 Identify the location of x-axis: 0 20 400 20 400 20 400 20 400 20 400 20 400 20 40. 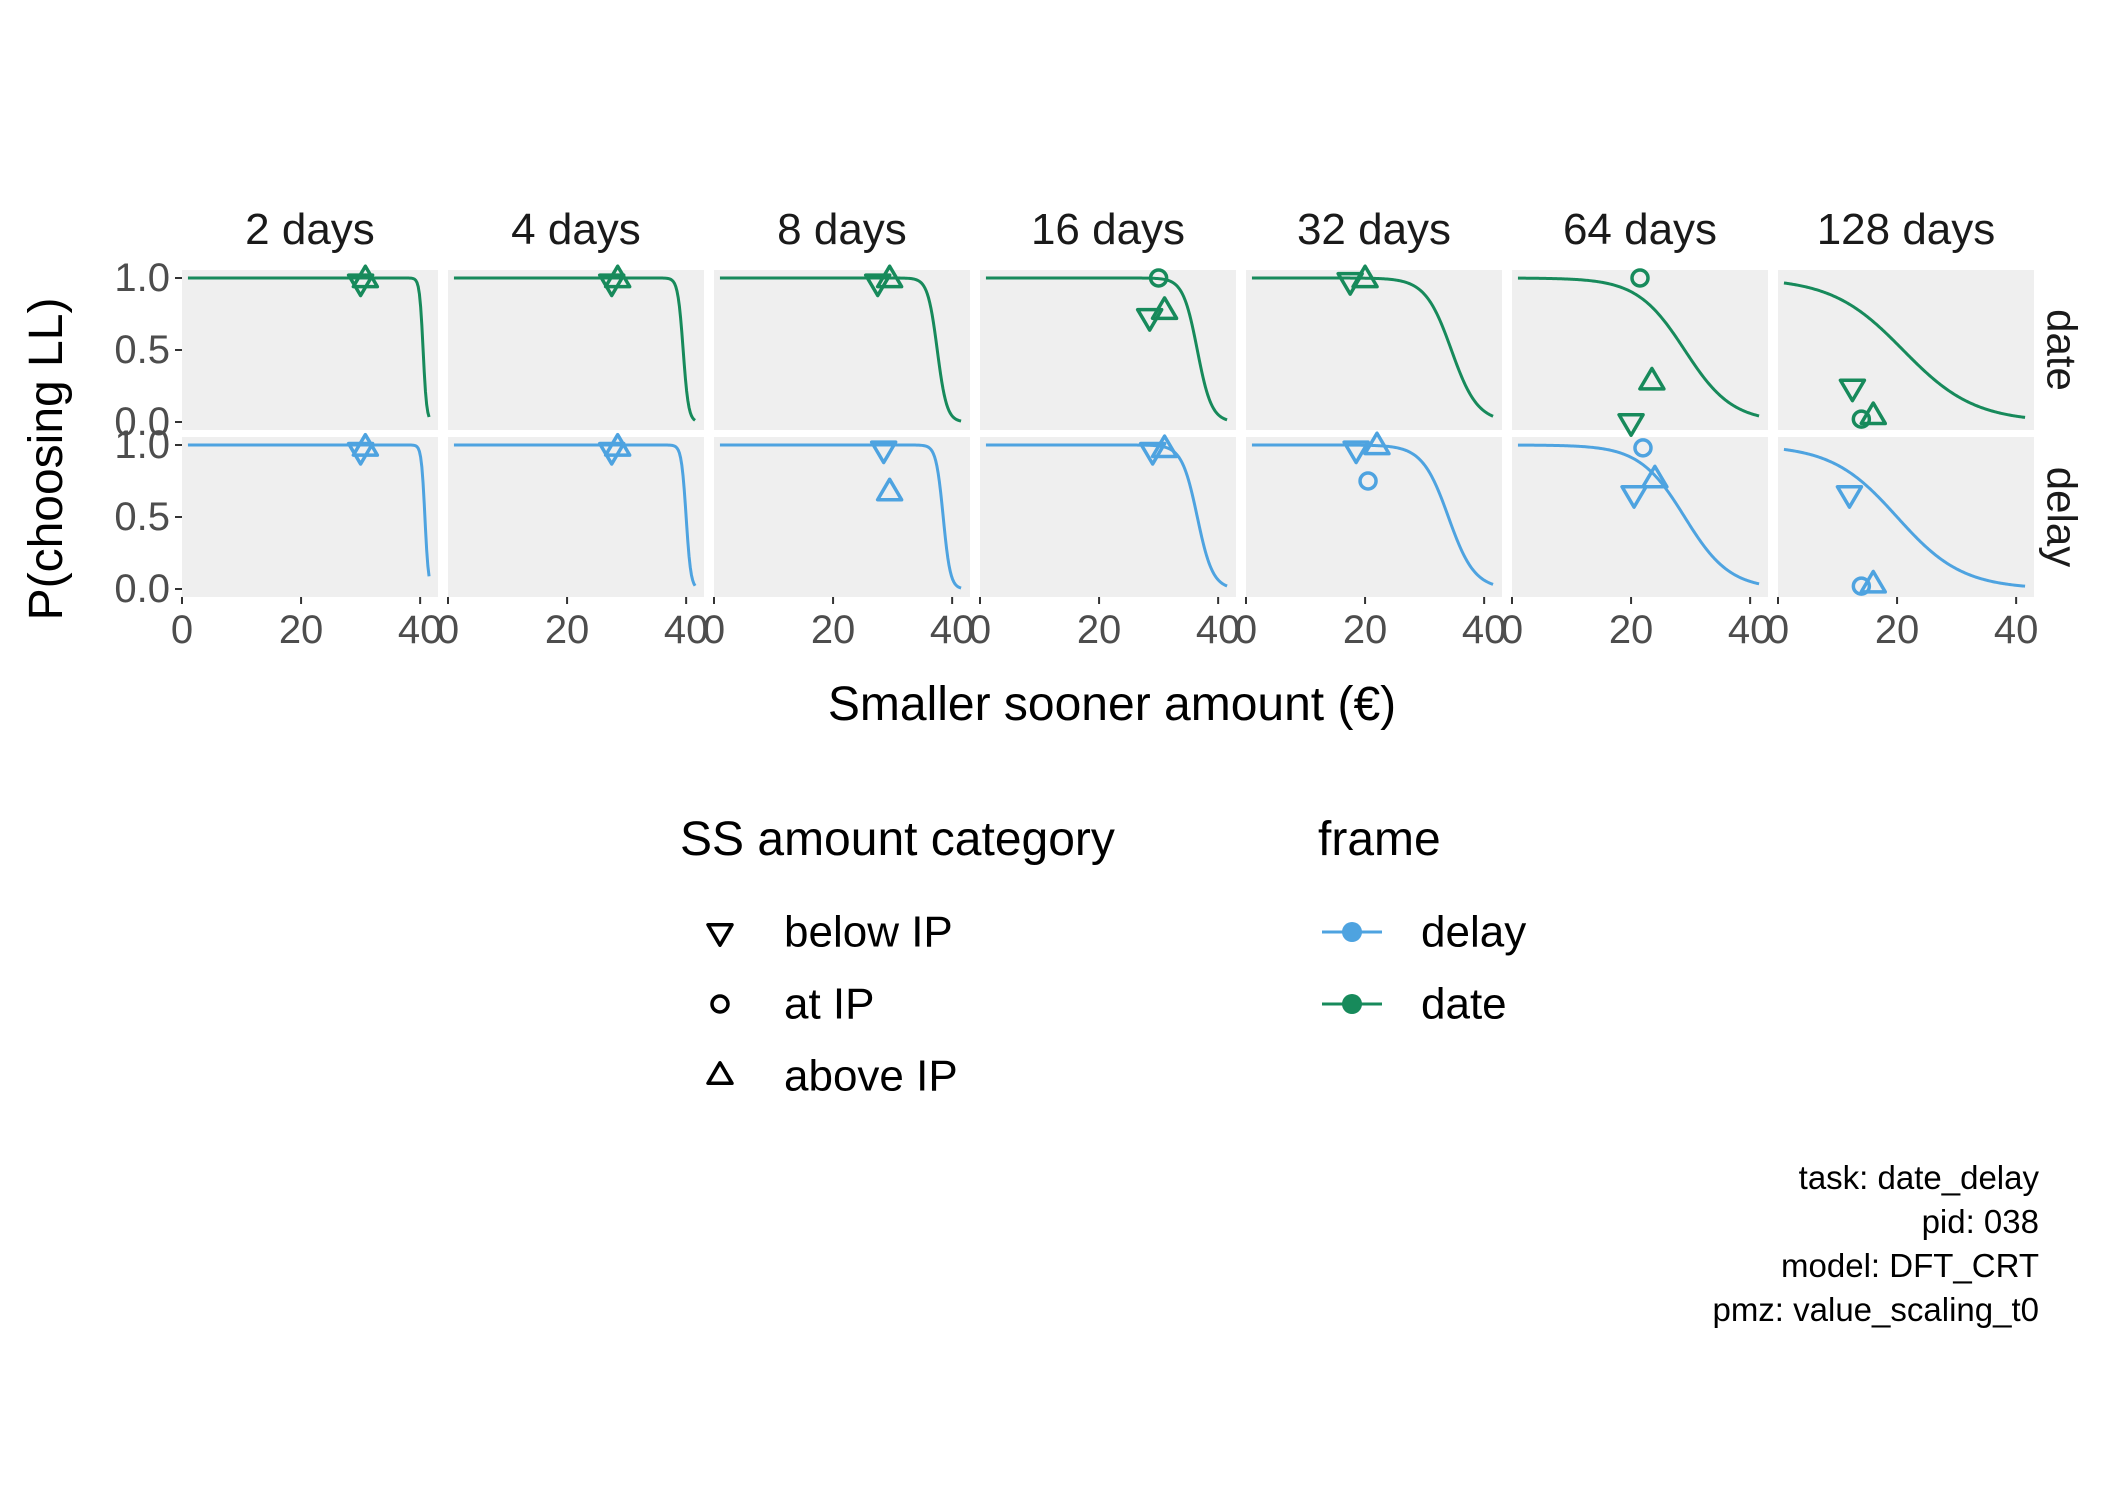
(1105, 624).